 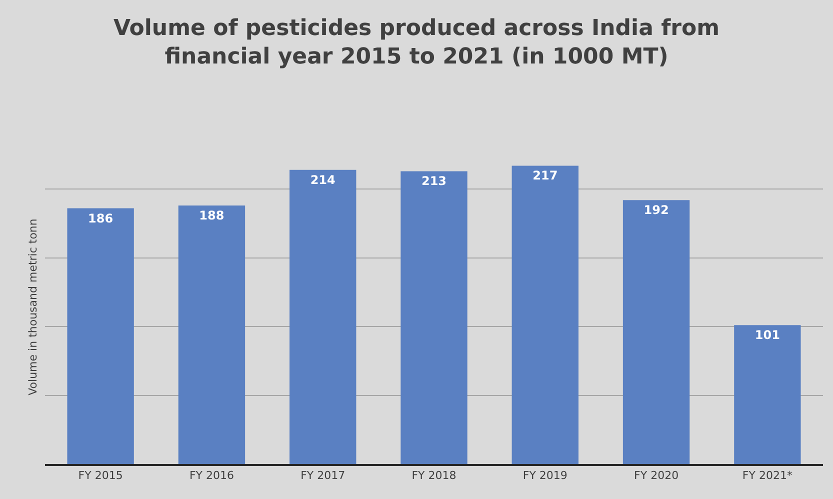 I want to click on x-tick-label: FY 2018, so click(x=434, y=475).